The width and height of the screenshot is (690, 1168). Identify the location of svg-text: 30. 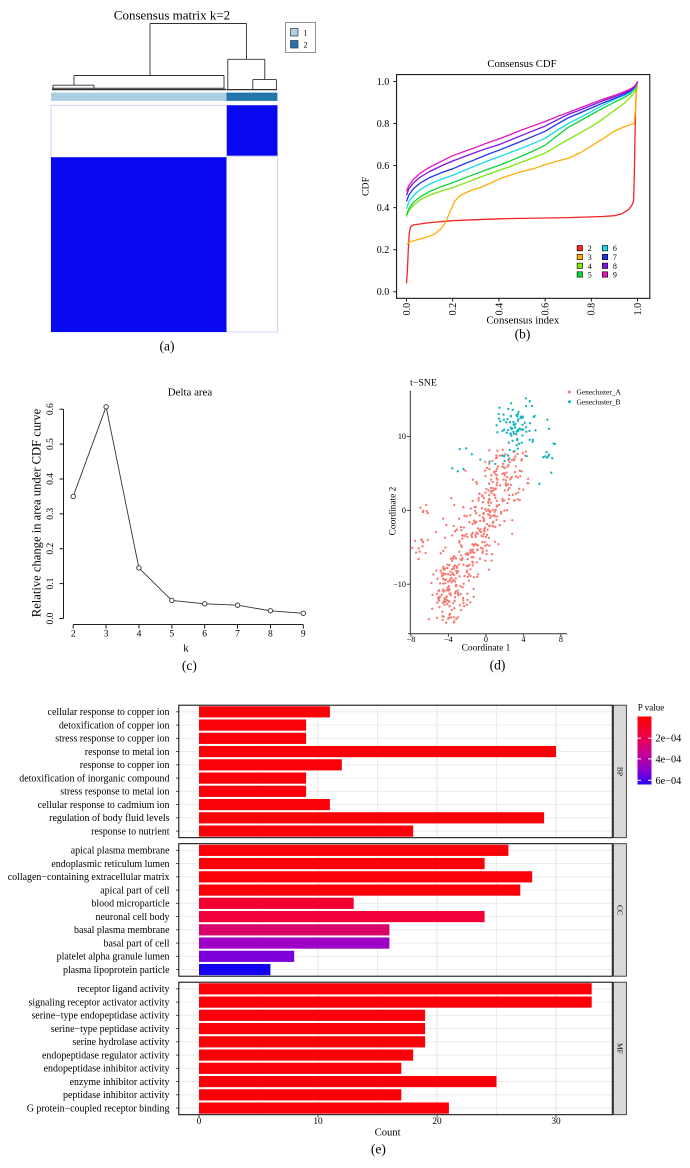
(556, 1122).